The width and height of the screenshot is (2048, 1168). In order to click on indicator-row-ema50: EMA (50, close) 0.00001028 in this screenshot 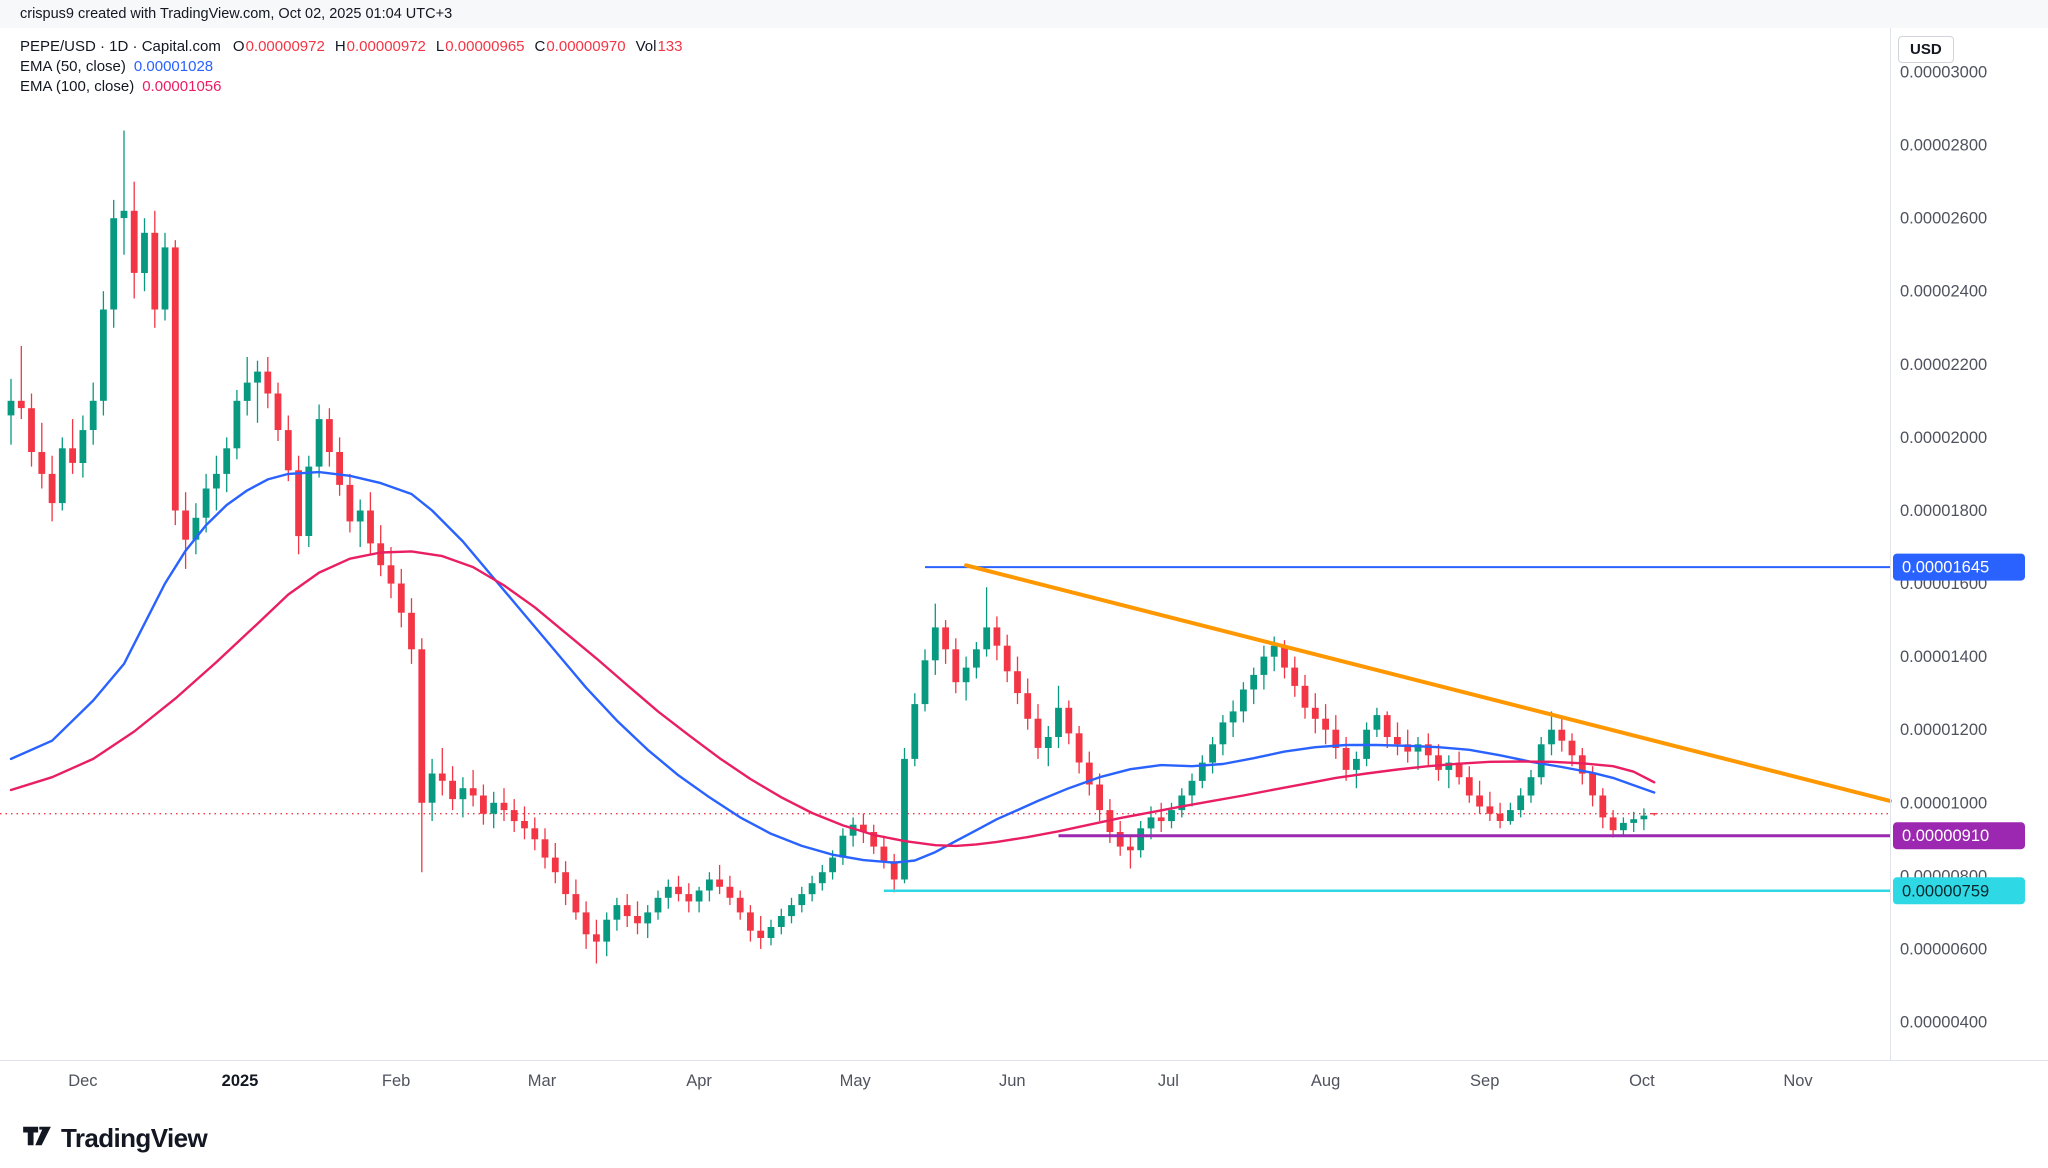, I will do `click(356, 68)`.